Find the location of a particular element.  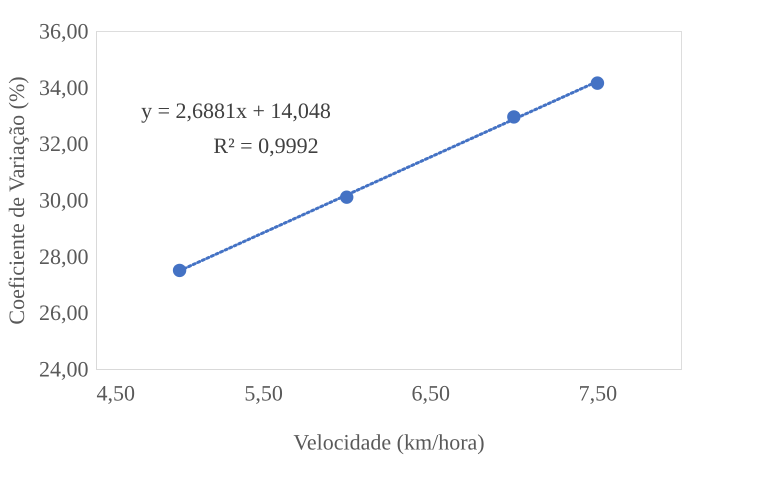

y-tick-label: 30,00 is located at coordinates (63, 200).